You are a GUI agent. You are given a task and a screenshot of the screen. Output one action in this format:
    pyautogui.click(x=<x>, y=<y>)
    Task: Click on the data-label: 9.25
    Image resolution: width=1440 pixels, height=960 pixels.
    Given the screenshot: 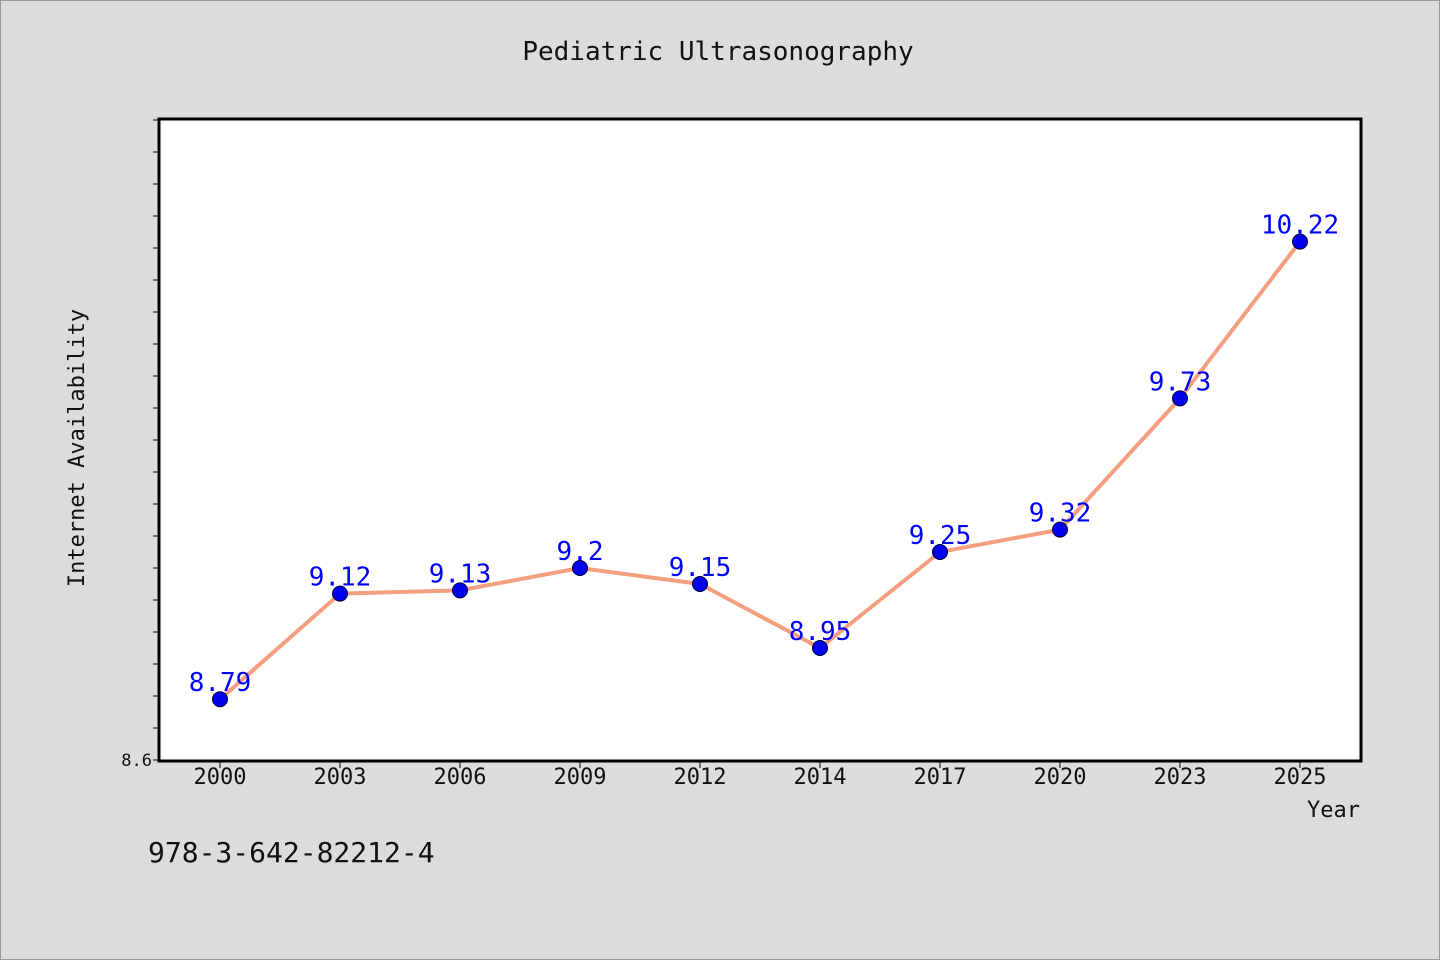 What is the action you would take?
    pyautogui.click(x=940, y=536)
    